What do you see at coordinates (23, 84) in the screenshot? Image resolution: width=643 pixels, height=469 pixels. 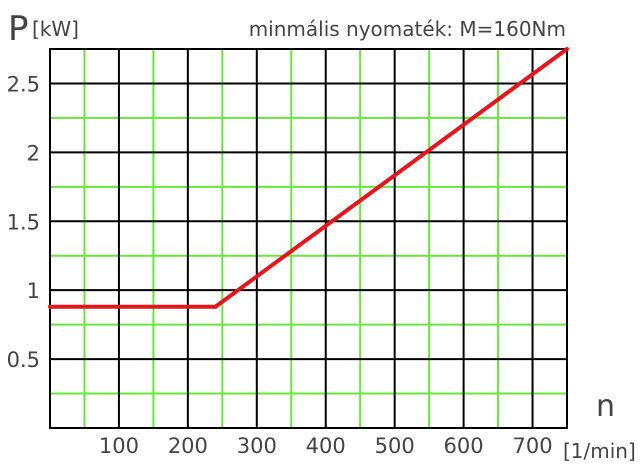 I see `y-tick-label: 2.5` at bounding box center [23, 84].